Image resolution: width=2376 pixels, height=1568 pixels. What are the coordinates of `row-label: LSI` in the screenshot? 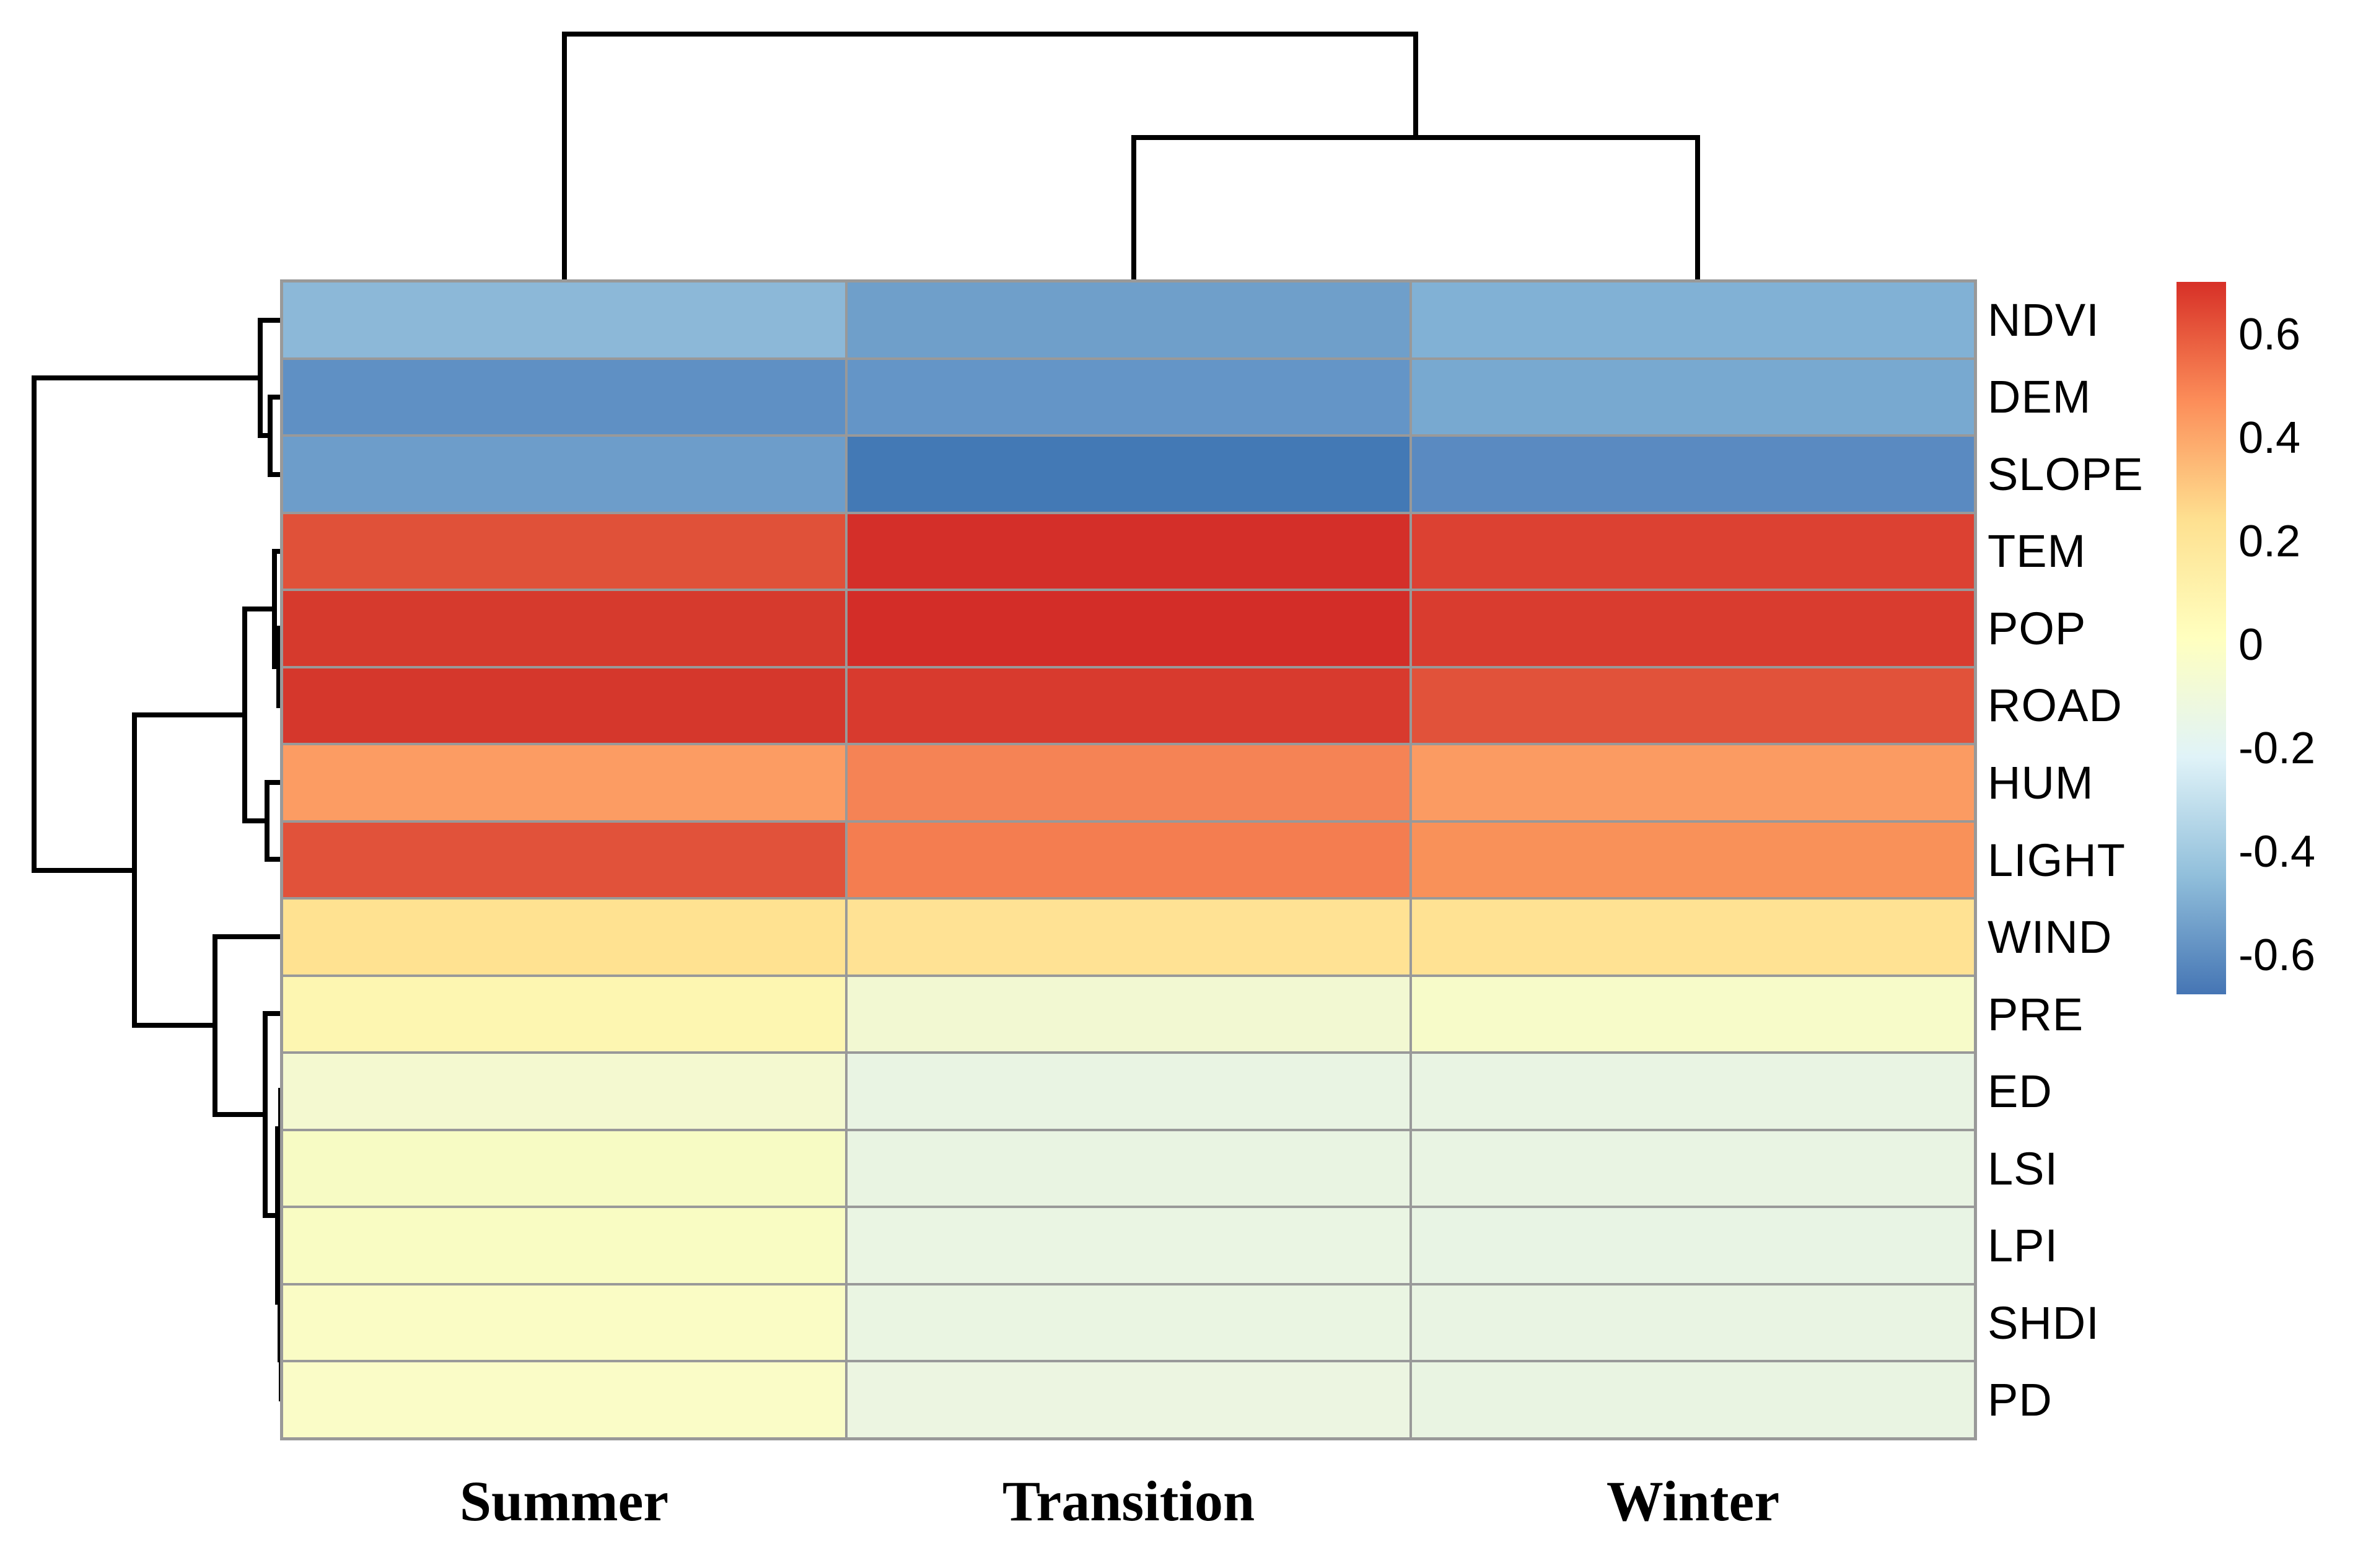 It's located at (2023, 1168).